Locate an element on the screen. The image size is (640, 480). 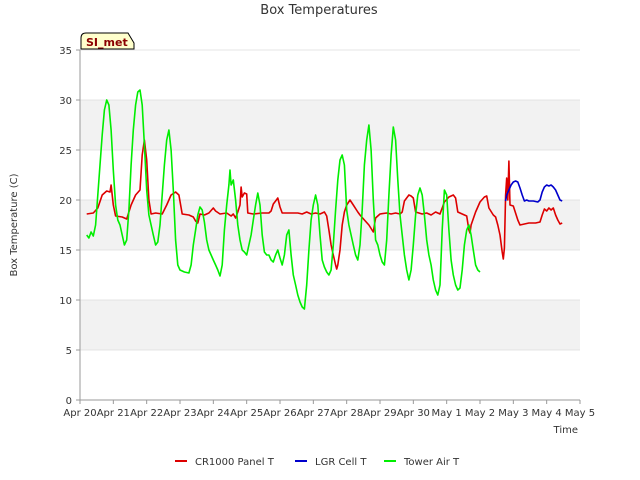
y-axis-label: Box Temperature (C) is located at coordinates (14, 224).